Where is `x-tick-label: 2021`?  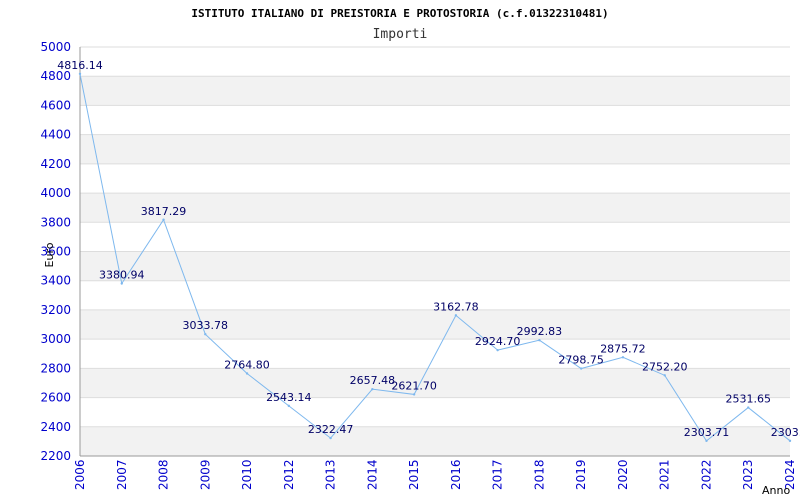
x-tick-label: 2021 is located at coordinates (665, 474).